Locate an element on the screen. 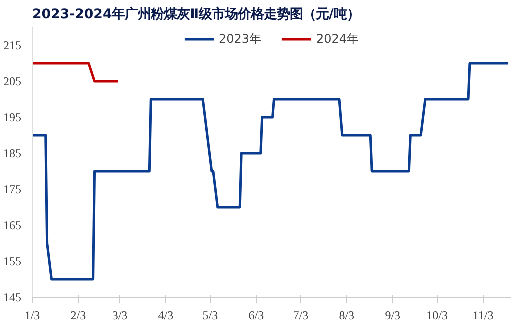 This screenshot has height=325, width=521. legend-label: 2024年 is located at coordinates (338, 39).